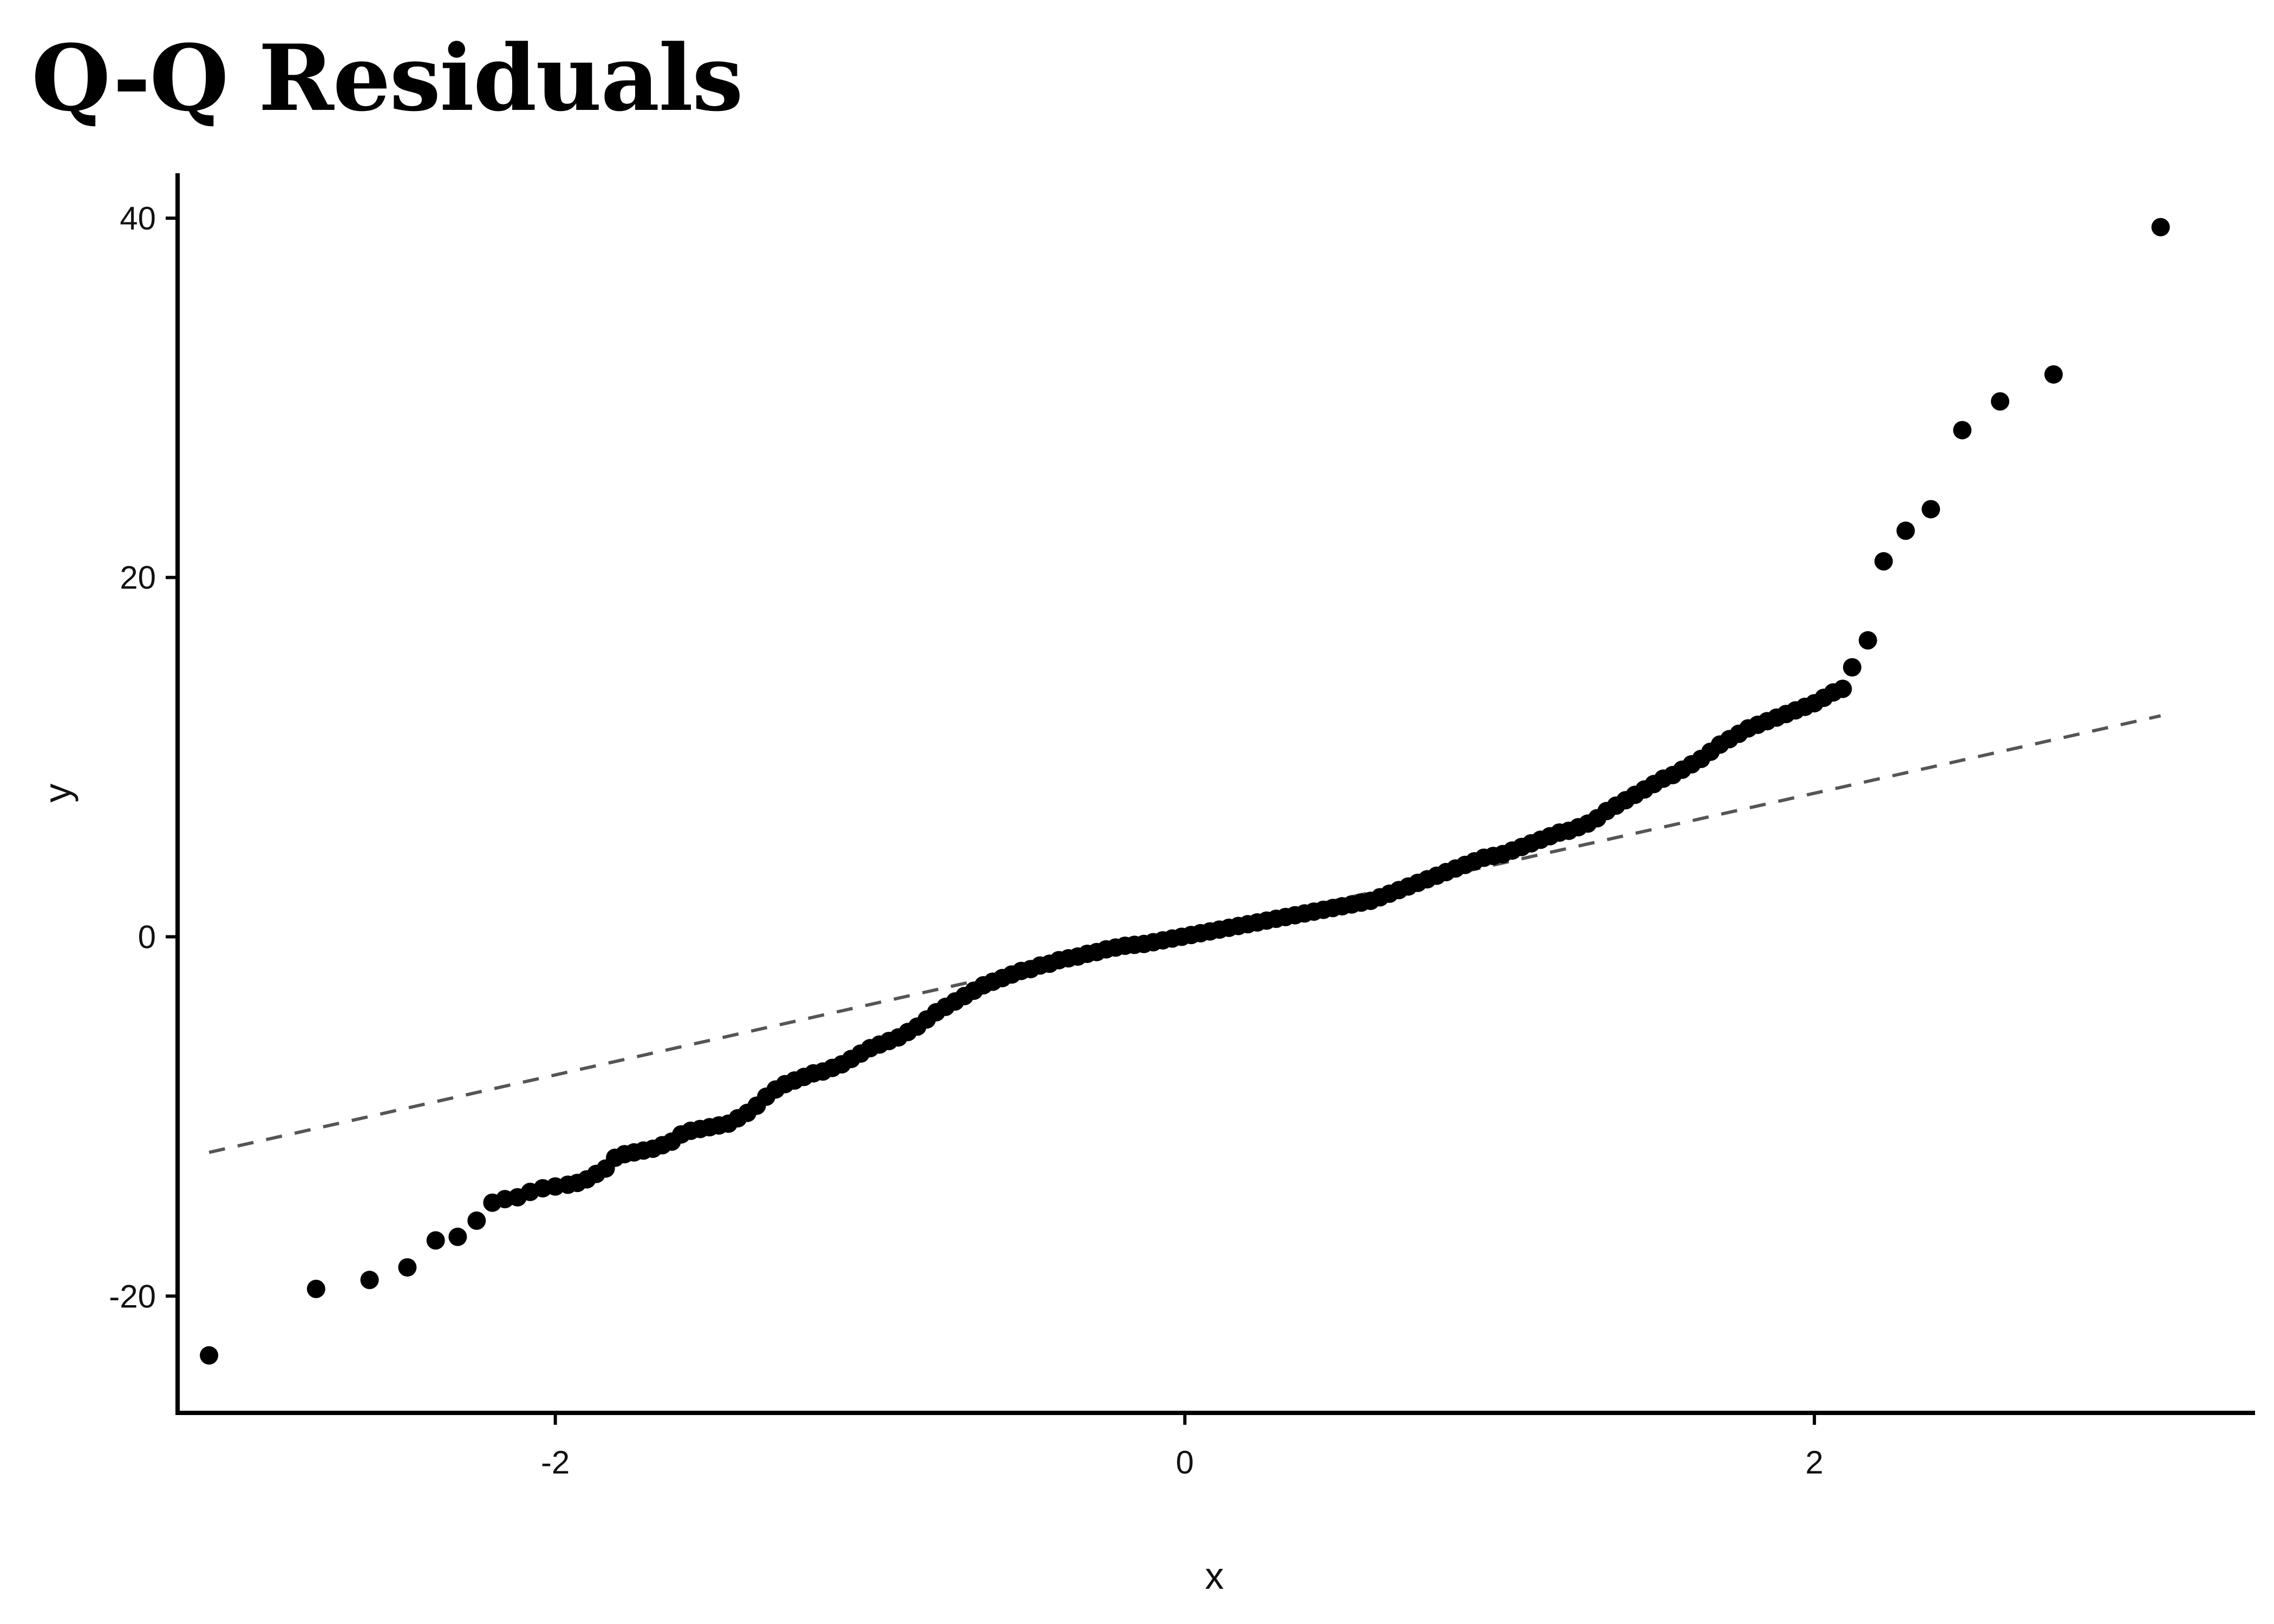  Describe the element at coordinates (387, 78) in the screenshot. I see `chart-title: Q-Q Residuals` at that location.